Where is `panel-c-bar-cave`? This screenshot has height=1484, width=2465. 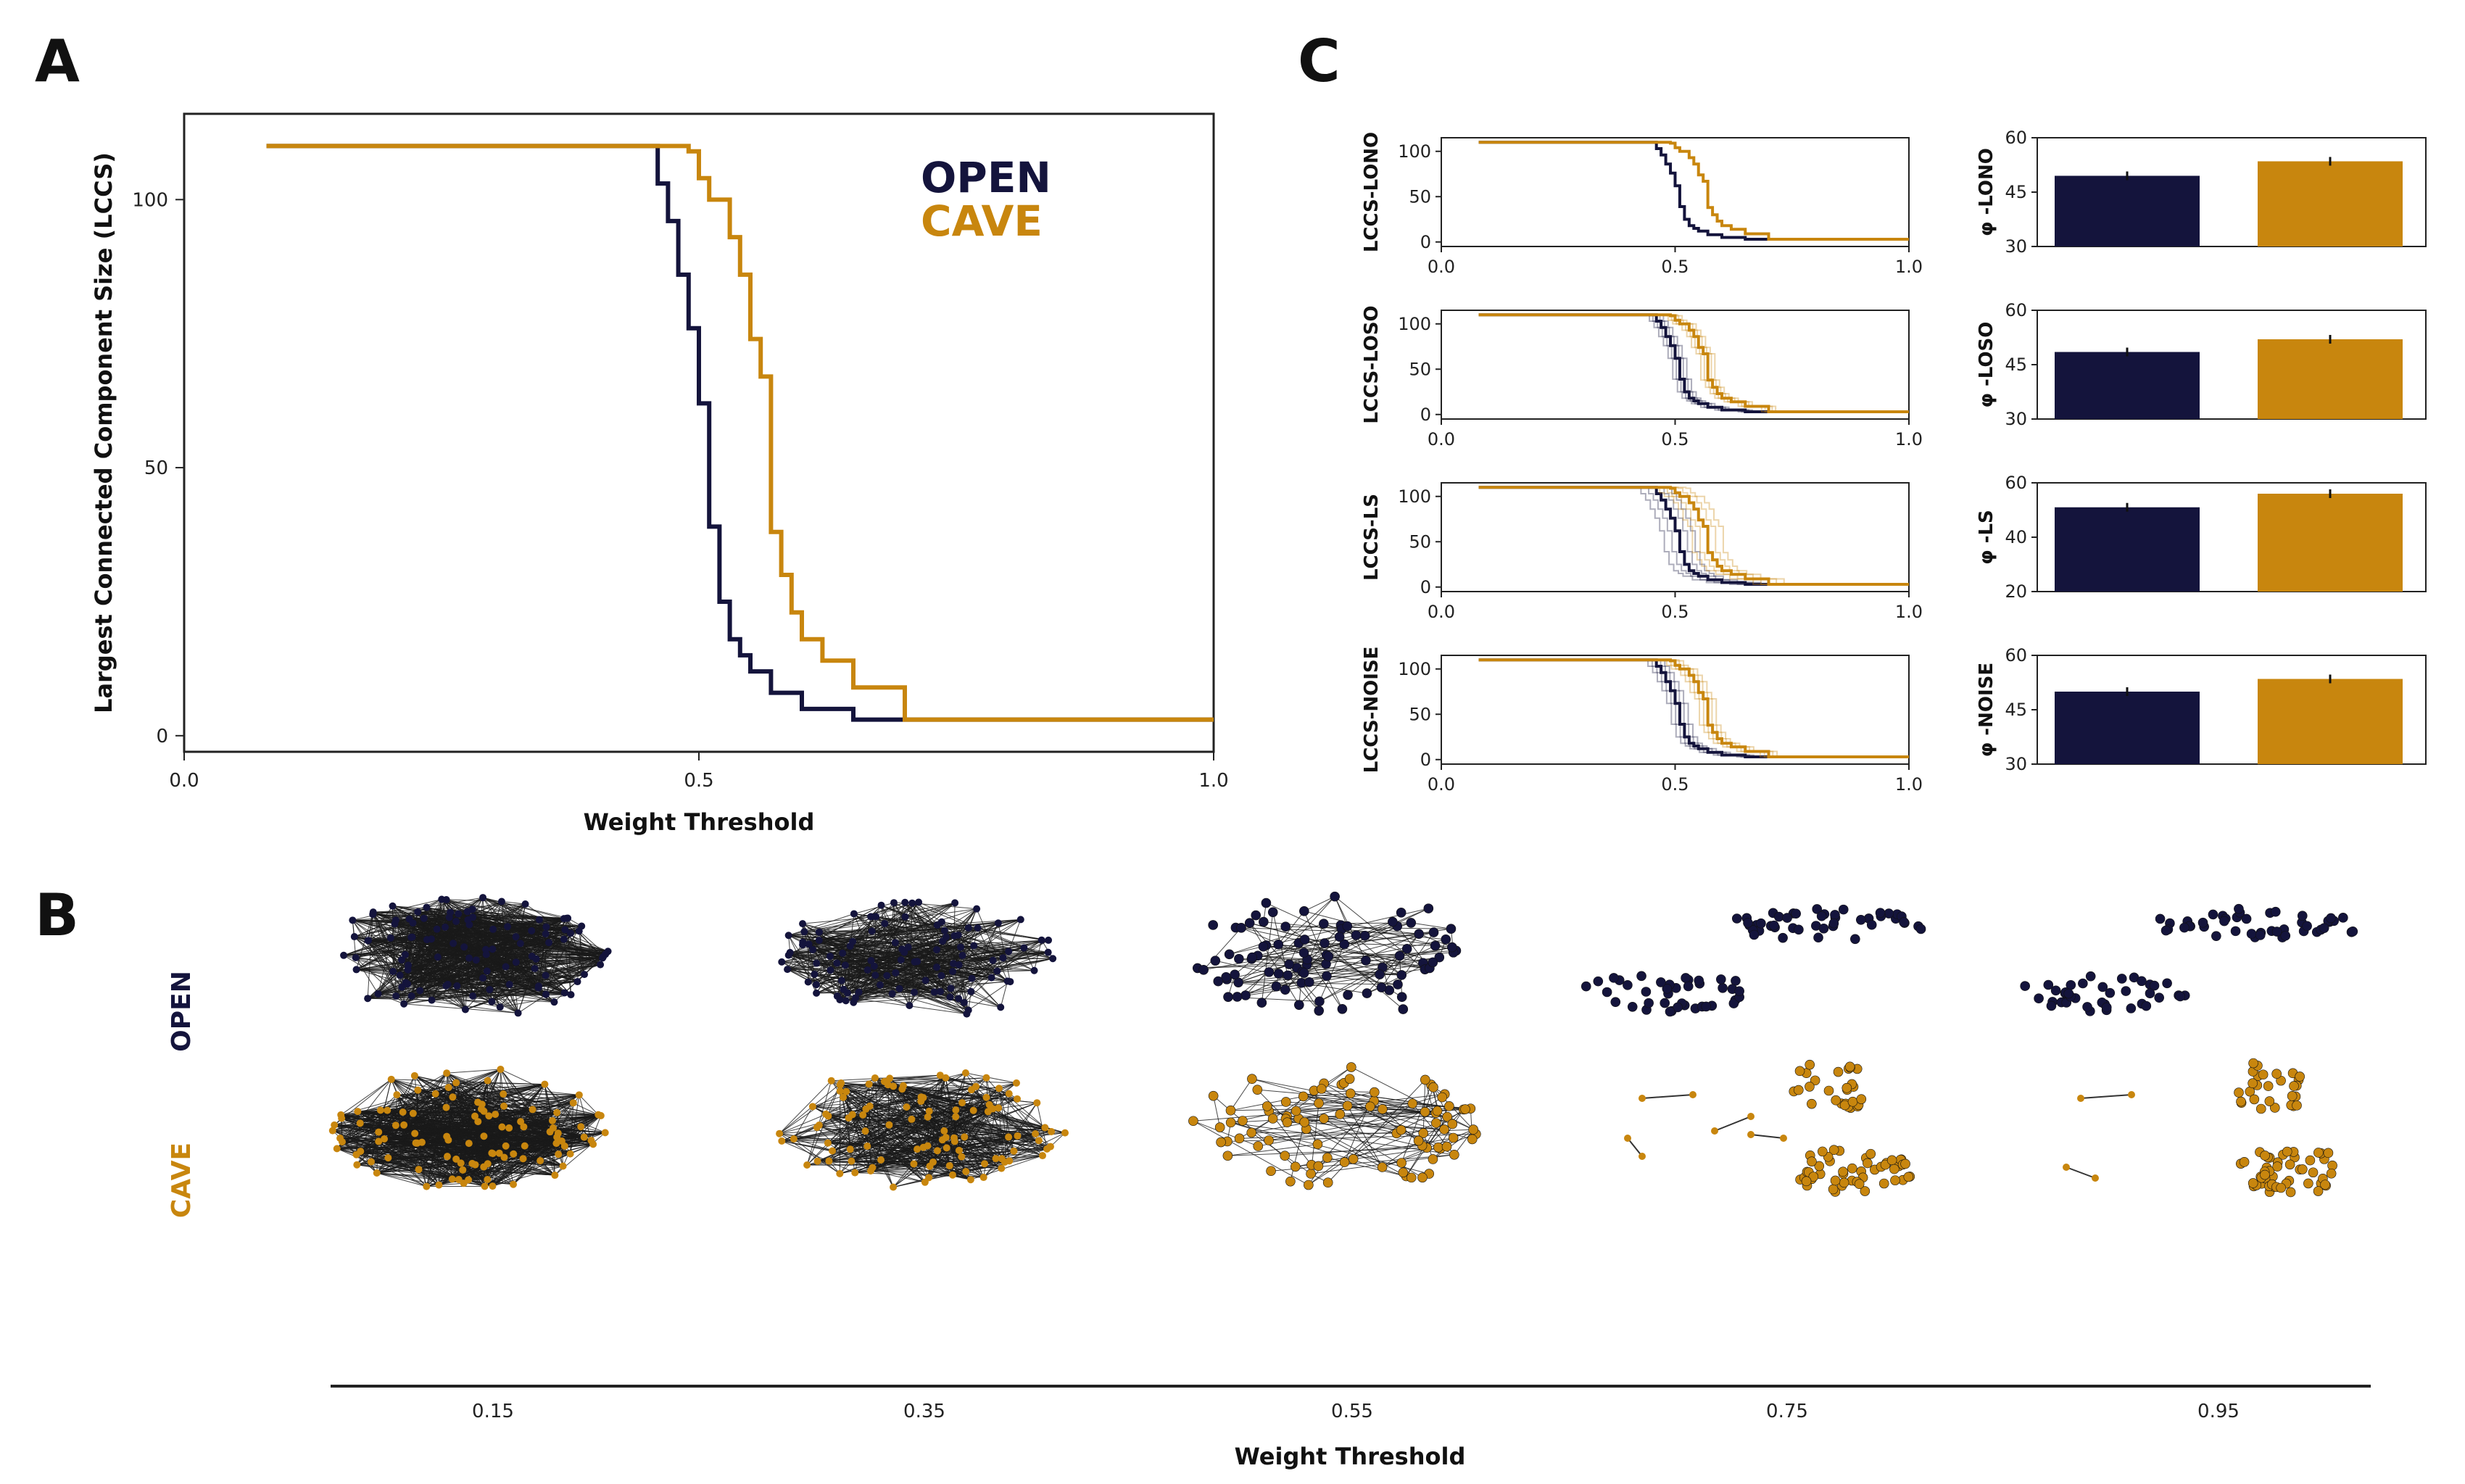 panel-c-bar-cave is located at coordinates (2330, 543).